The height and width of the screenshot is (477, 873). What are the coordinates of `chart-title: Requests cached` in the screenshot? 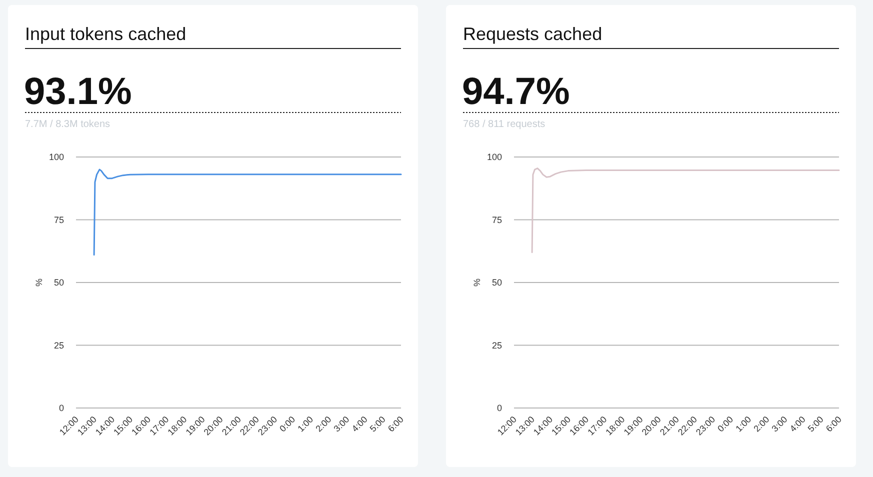 It's located at (532, 34).